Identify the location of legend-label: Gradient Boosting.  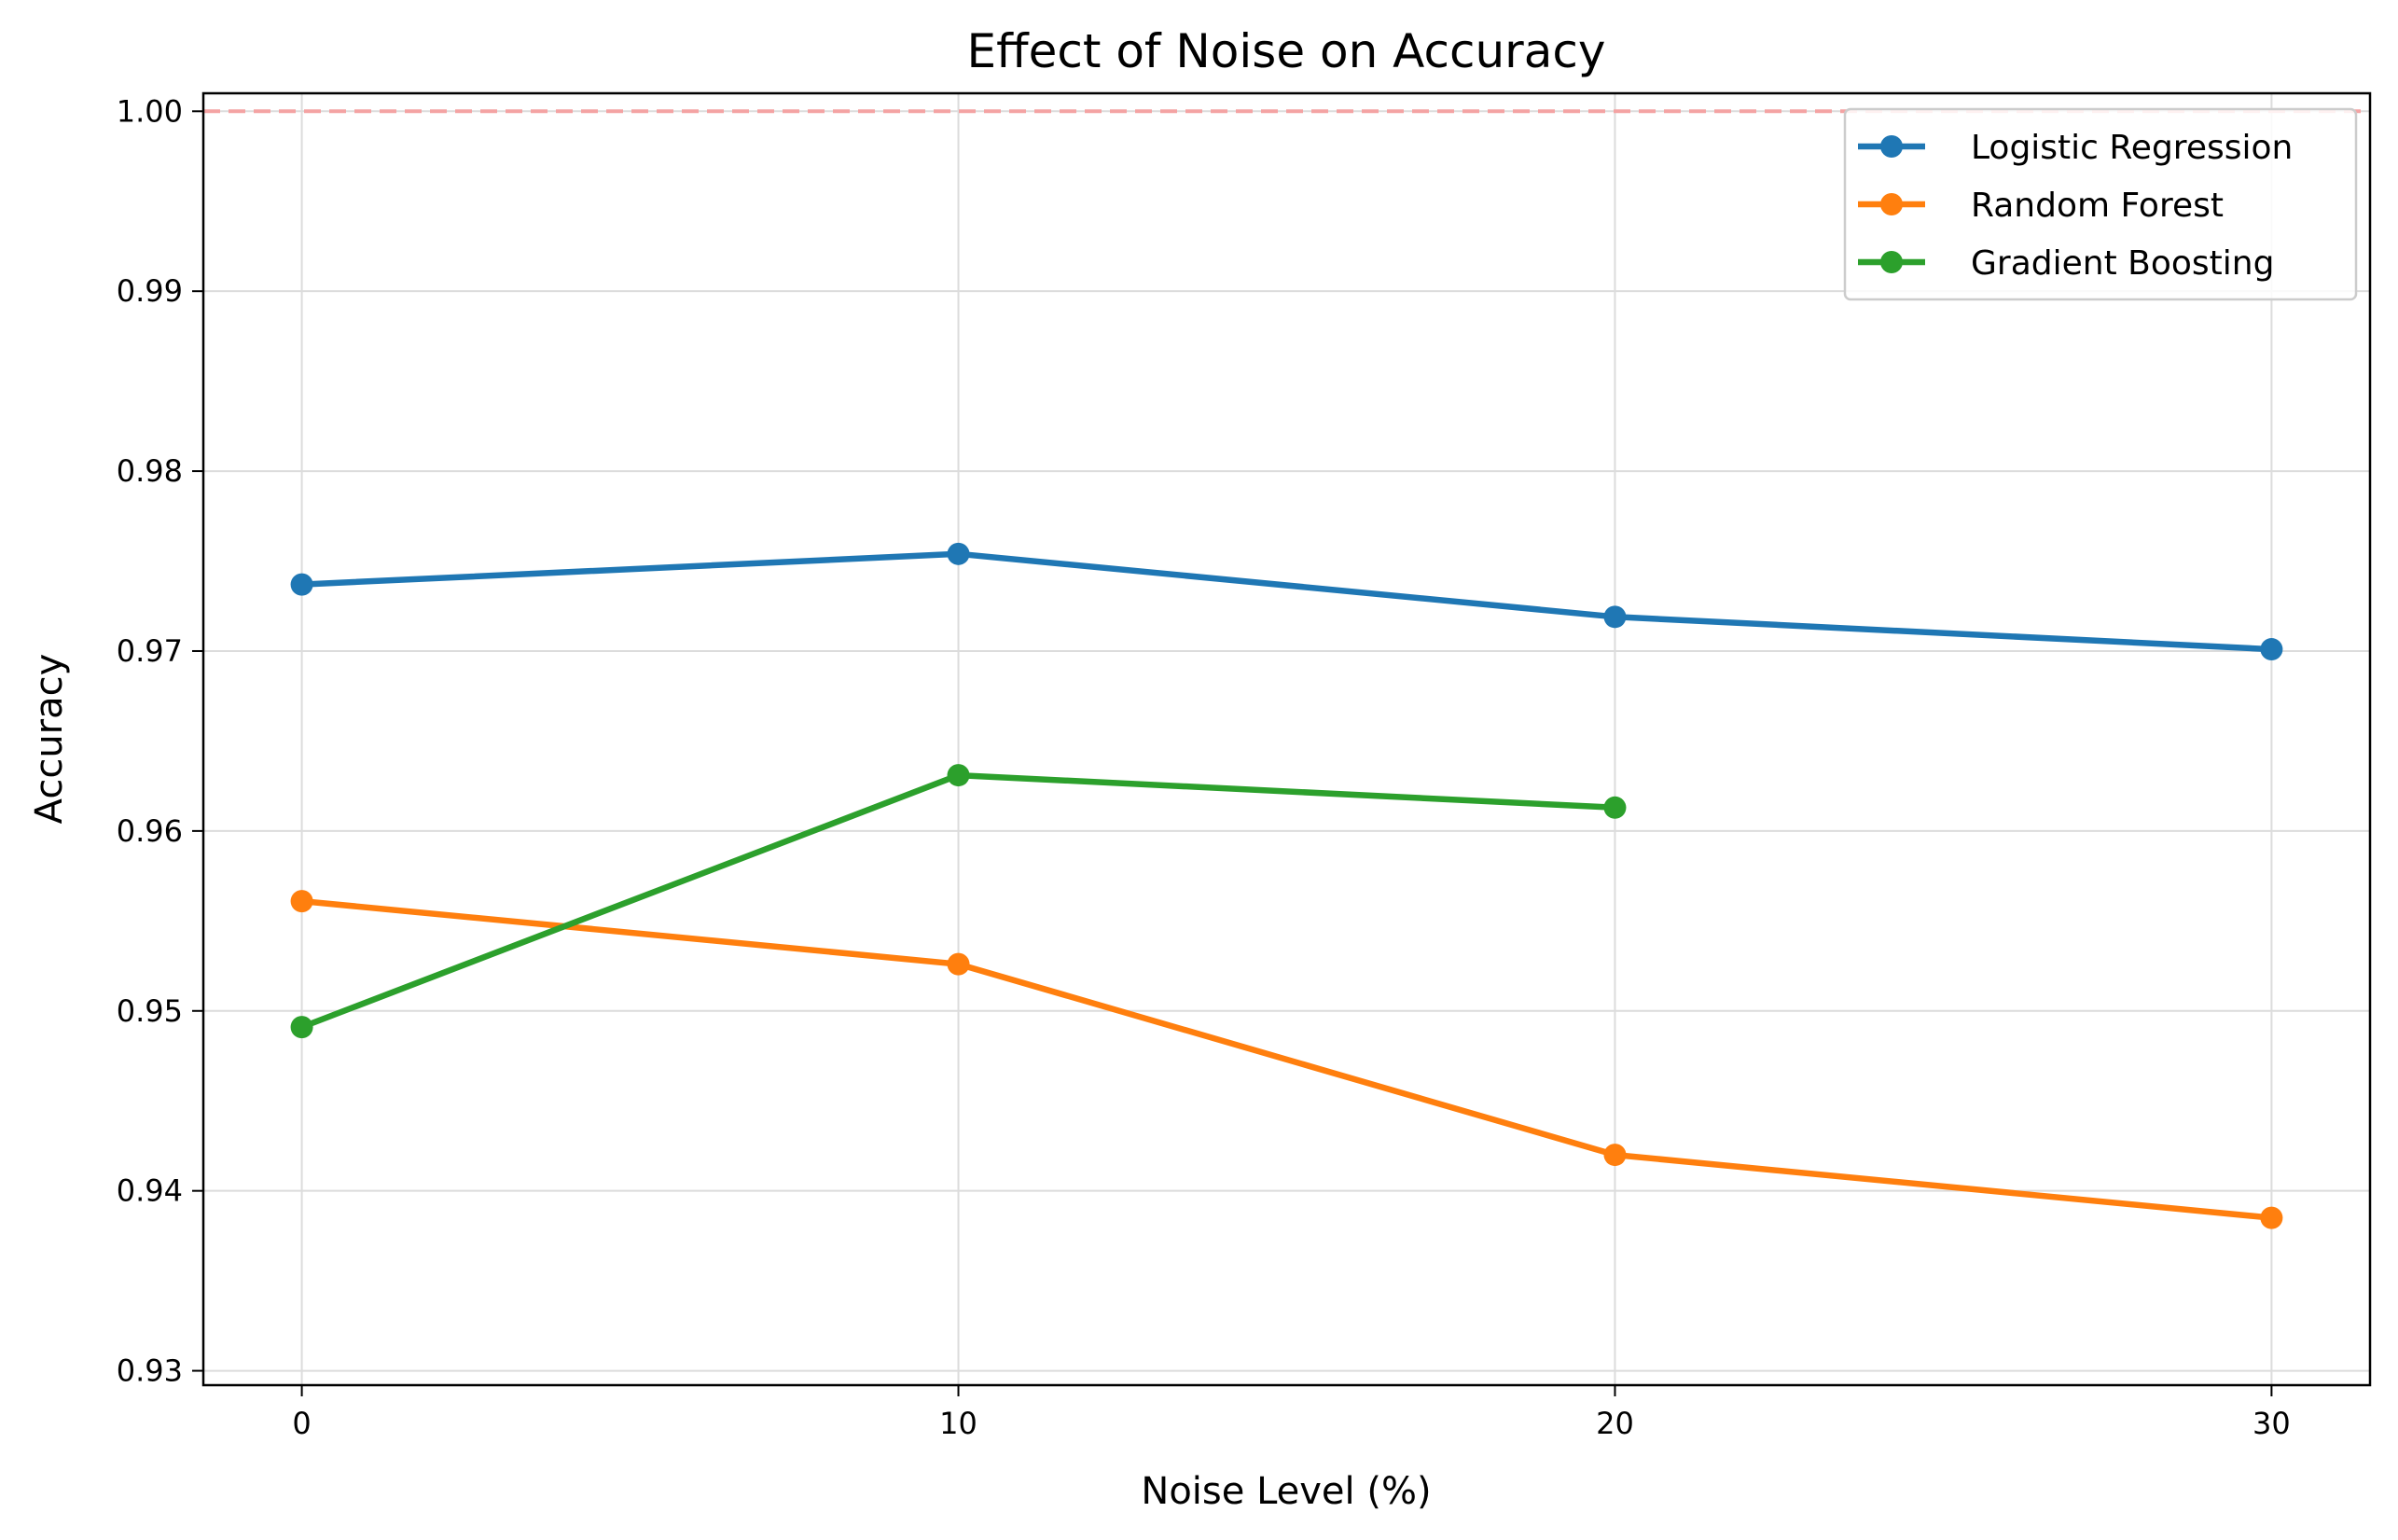
(2122, 263).